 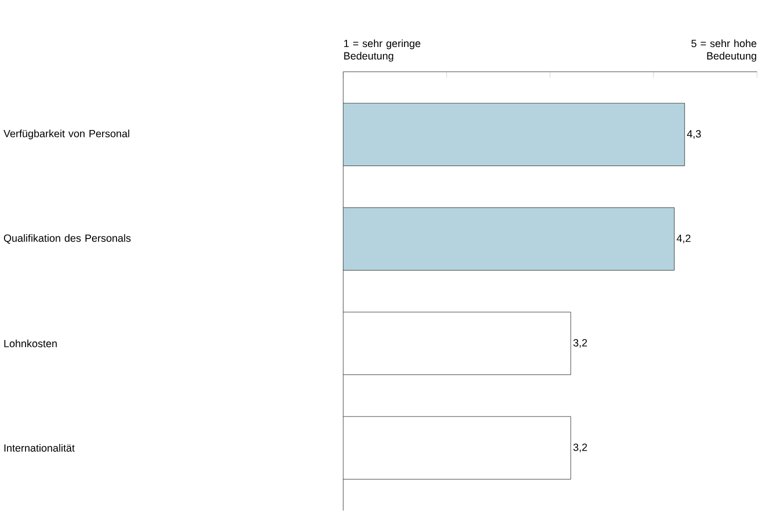 I want to click on y-tick-label: Qualifikation des Personals, so click(x=67, y=239).